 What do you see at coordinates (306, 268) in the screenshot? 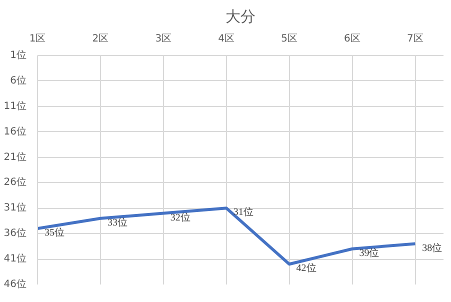
I see `data-label: 42位` at bounding box center [306, 268].